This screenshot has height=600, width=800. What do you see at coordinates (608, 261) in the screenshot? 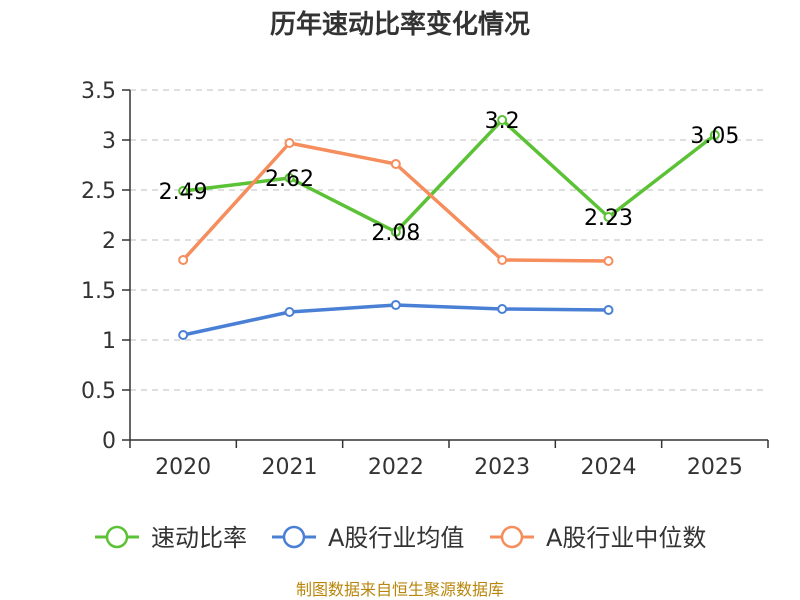
I see `series-2-point-2024` at bounding box center [608, 261].